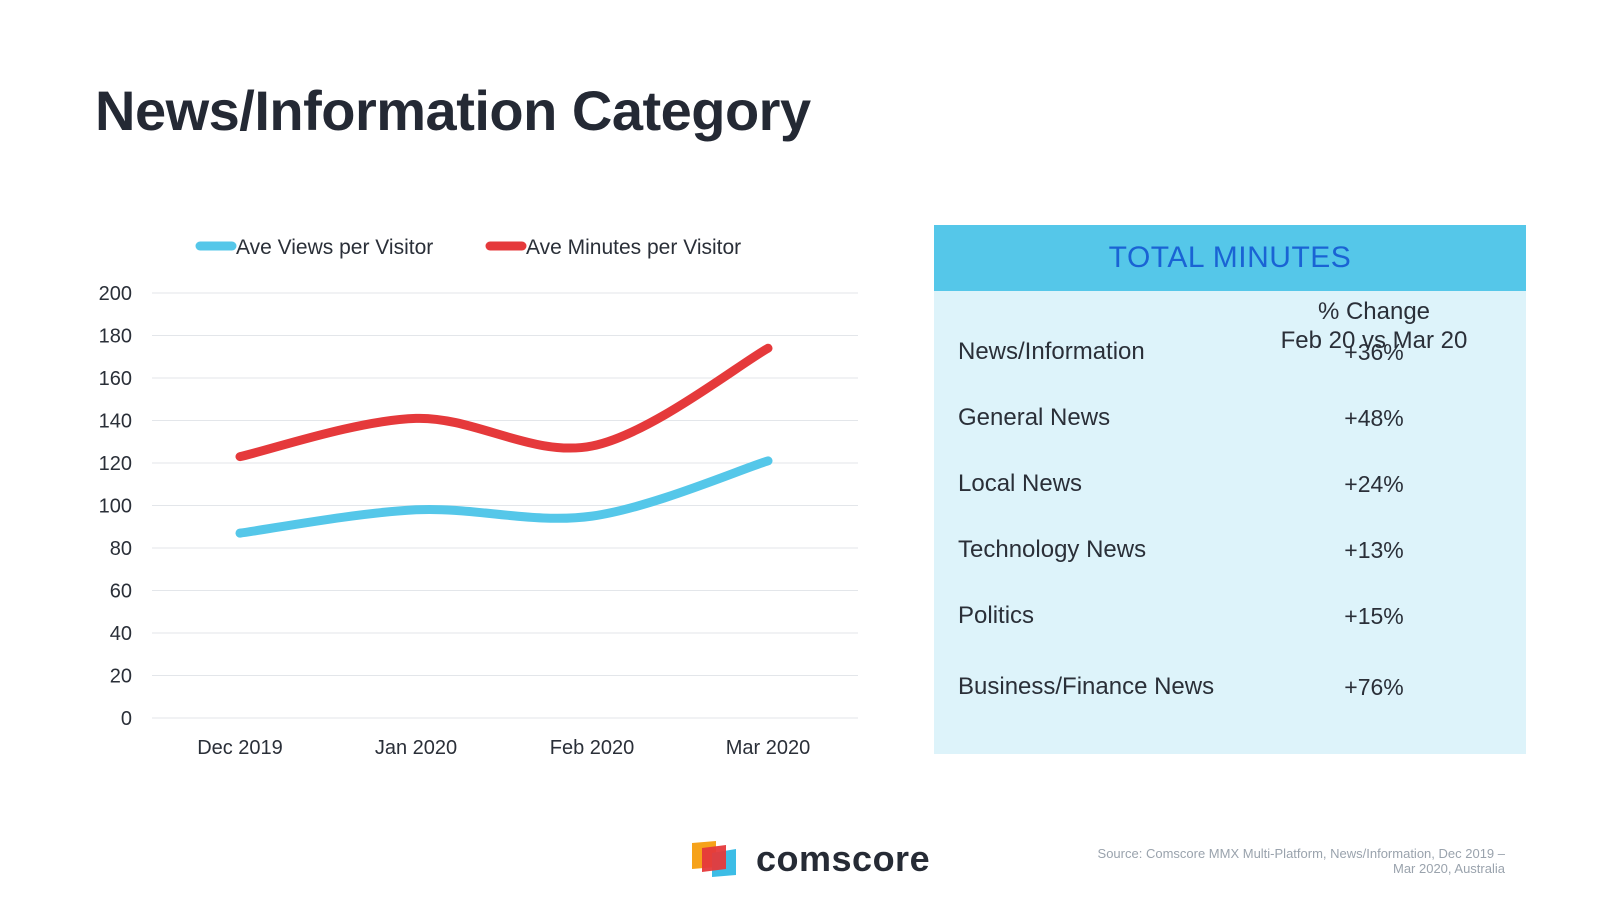 This screenshot has width=1600, height=900. I want to click on column-header-line1: % Change, so click(1374, 311).